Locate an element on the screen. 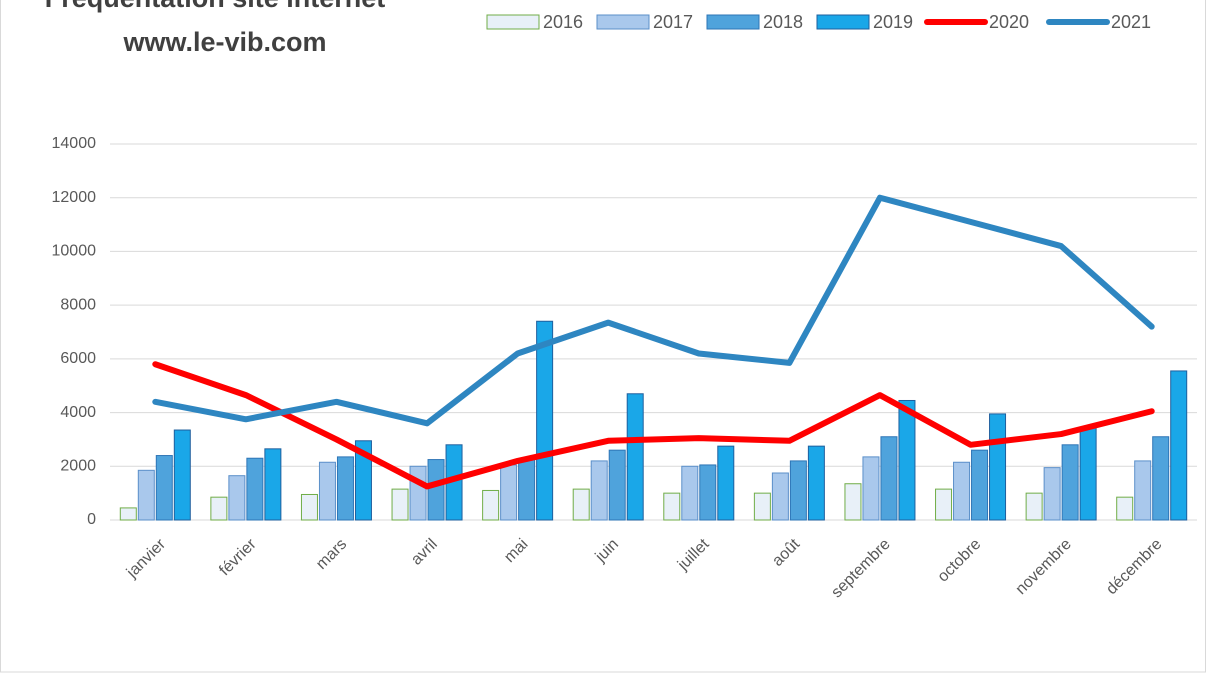  legend-label: 2018 is located at coordinates (783, 22).